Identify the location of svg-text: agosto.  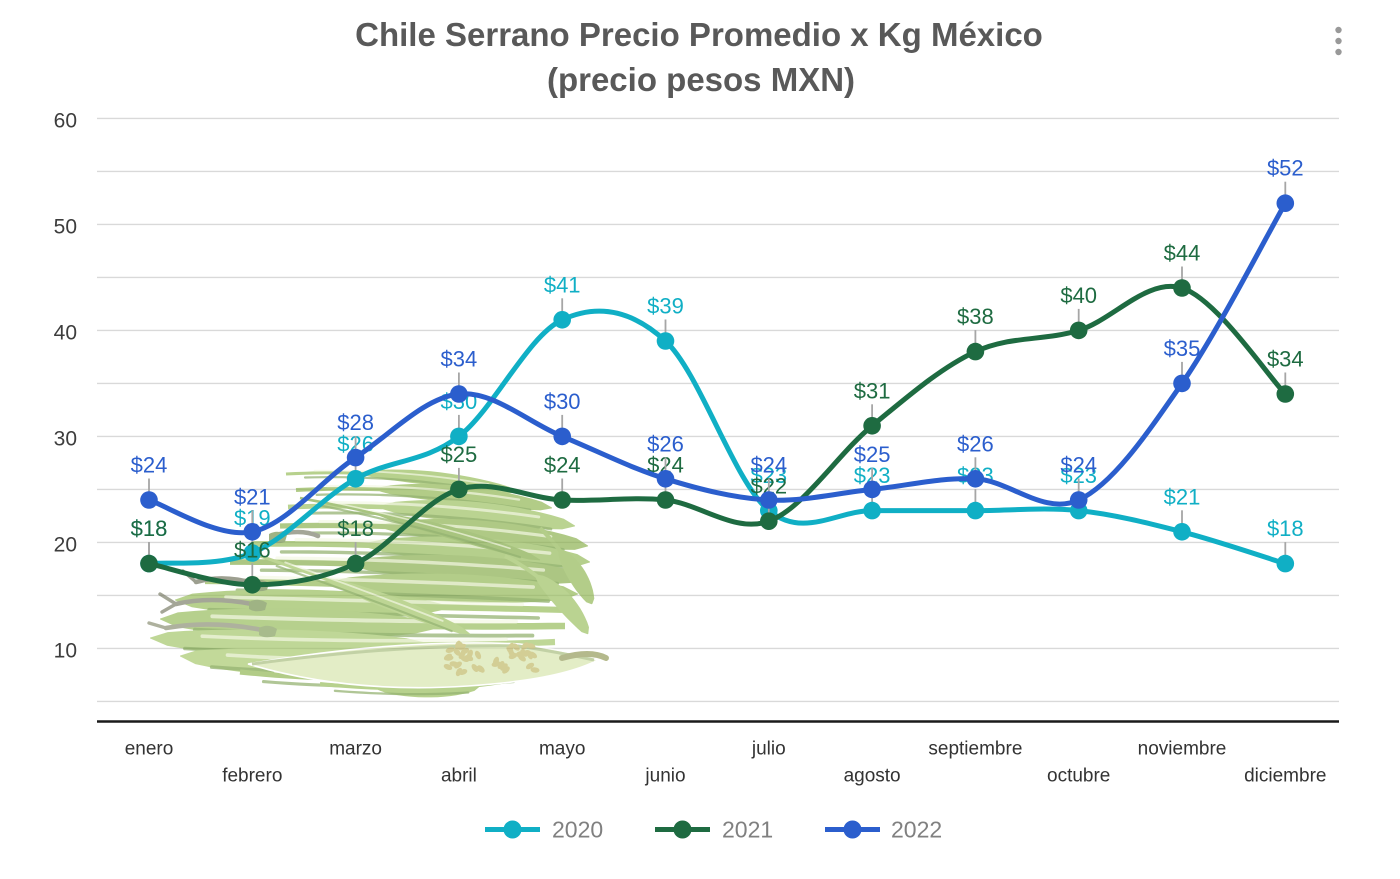
(872, 776).